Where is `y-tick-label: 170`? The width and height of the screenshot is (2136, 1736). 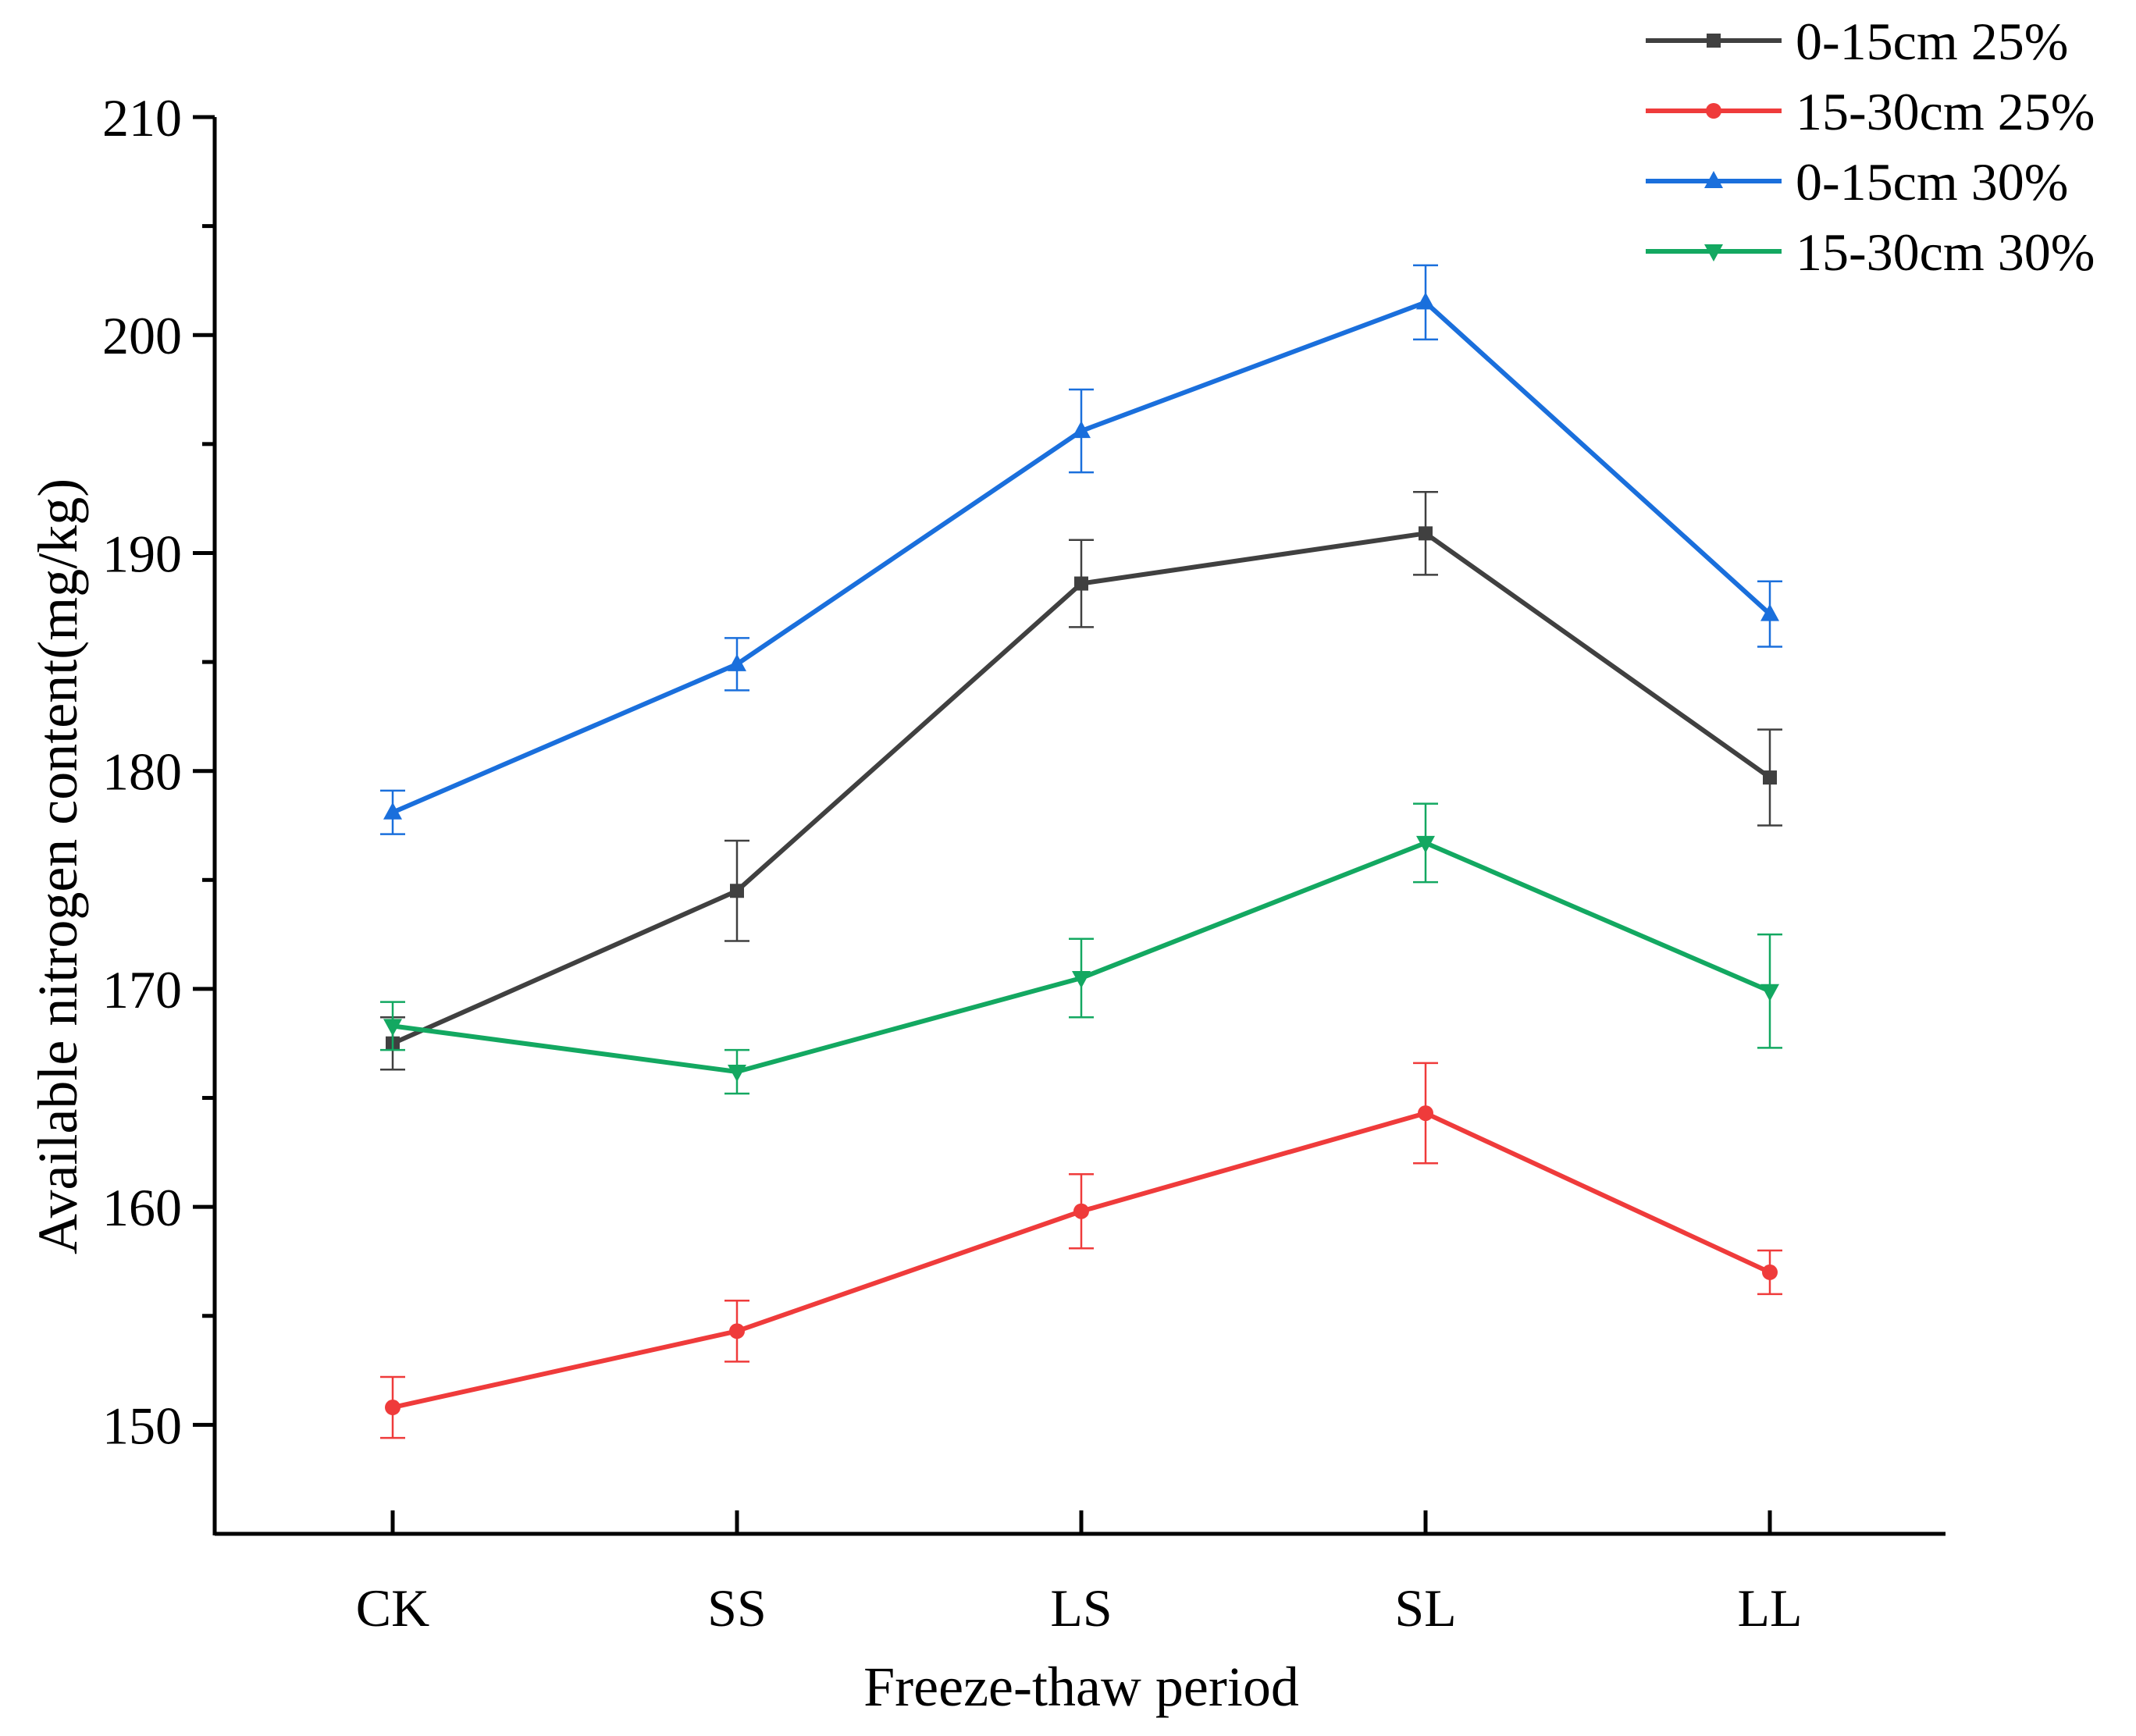 y-tick-label: 170 is located at coordinates (142, 989).